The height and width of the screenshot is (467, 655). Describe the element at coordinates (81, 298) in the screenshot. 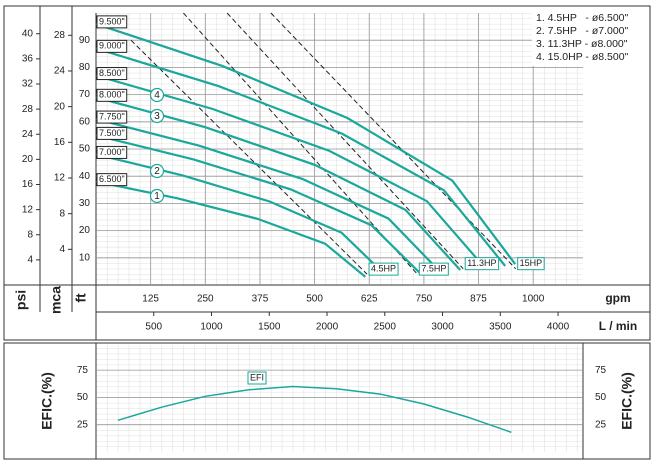

I see `axis-title: ft` at that location.